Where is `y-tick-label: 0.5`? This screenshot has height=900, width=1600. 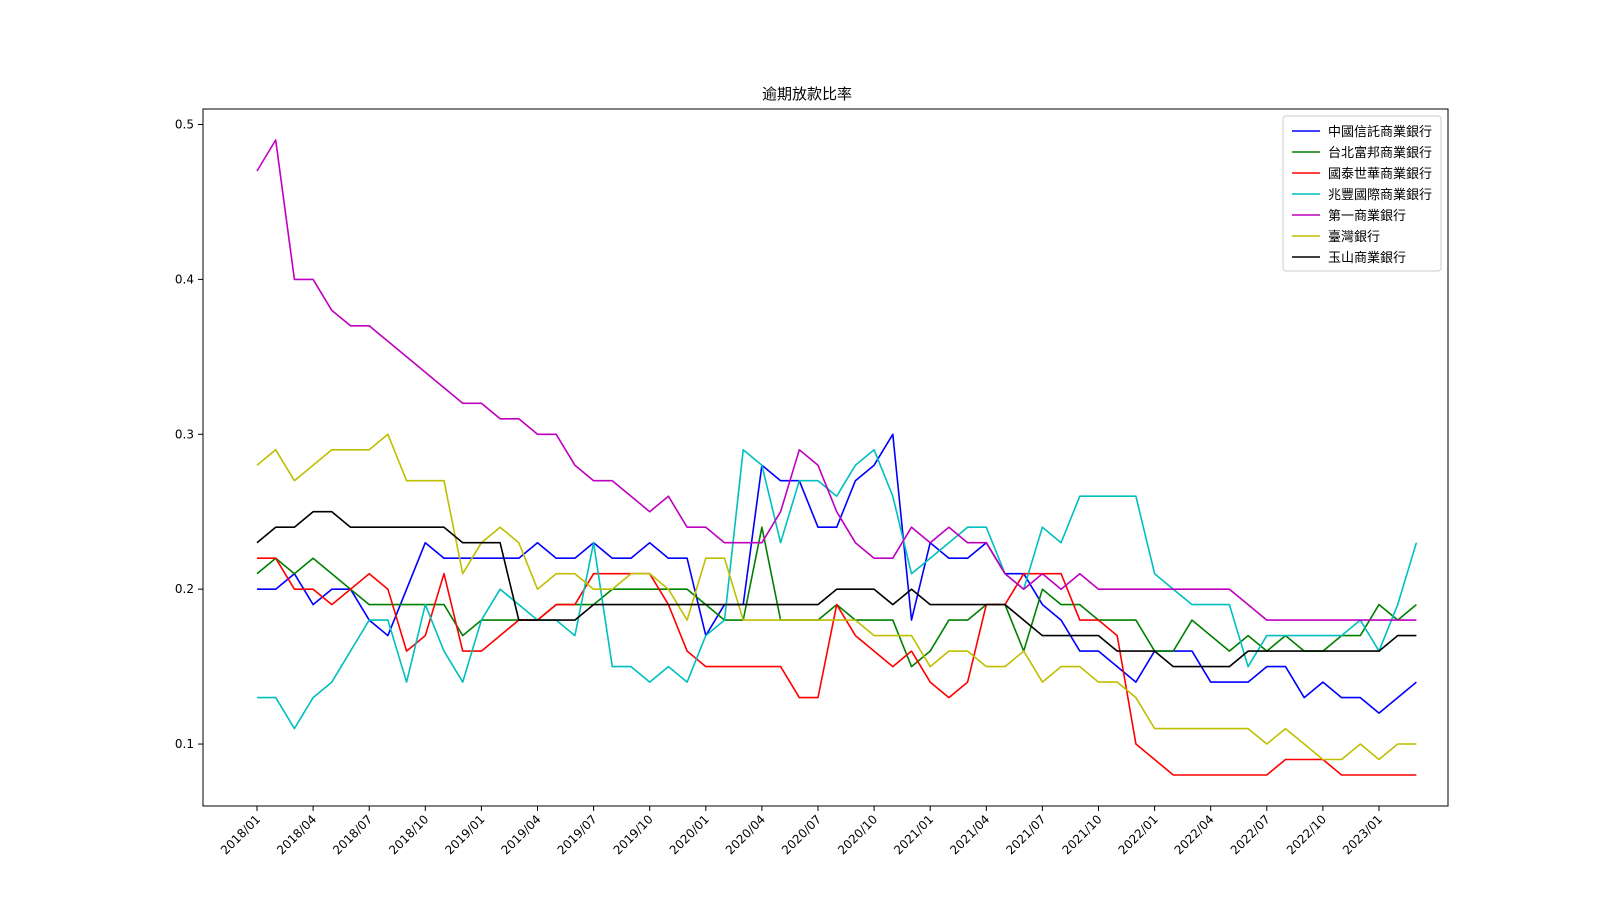 y-tick-label: 0.5 is located at coordinates (184, 124).